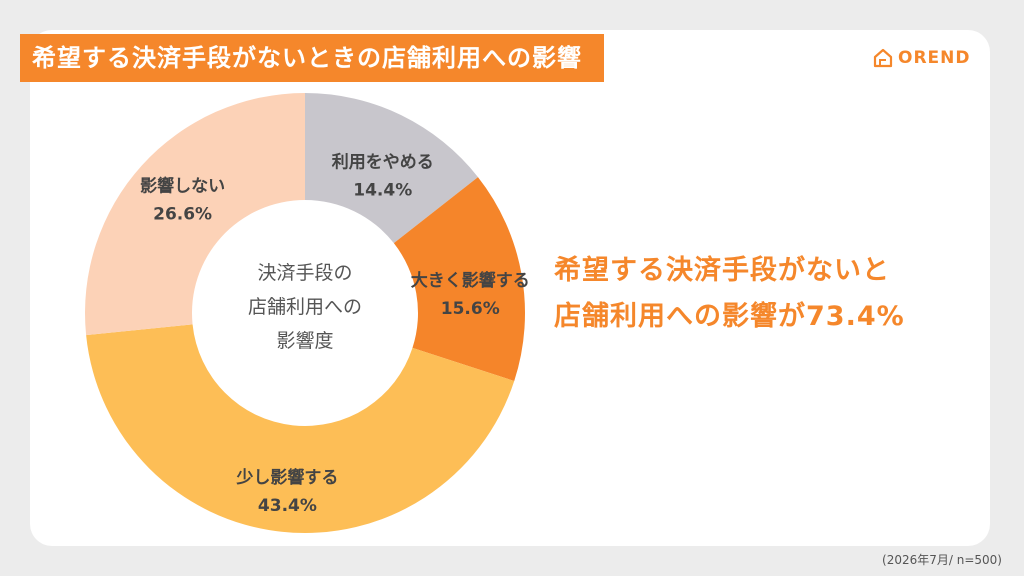  I want to click on headline-line-2: 店舗利用への影響が73.4%, so click(729, 316).